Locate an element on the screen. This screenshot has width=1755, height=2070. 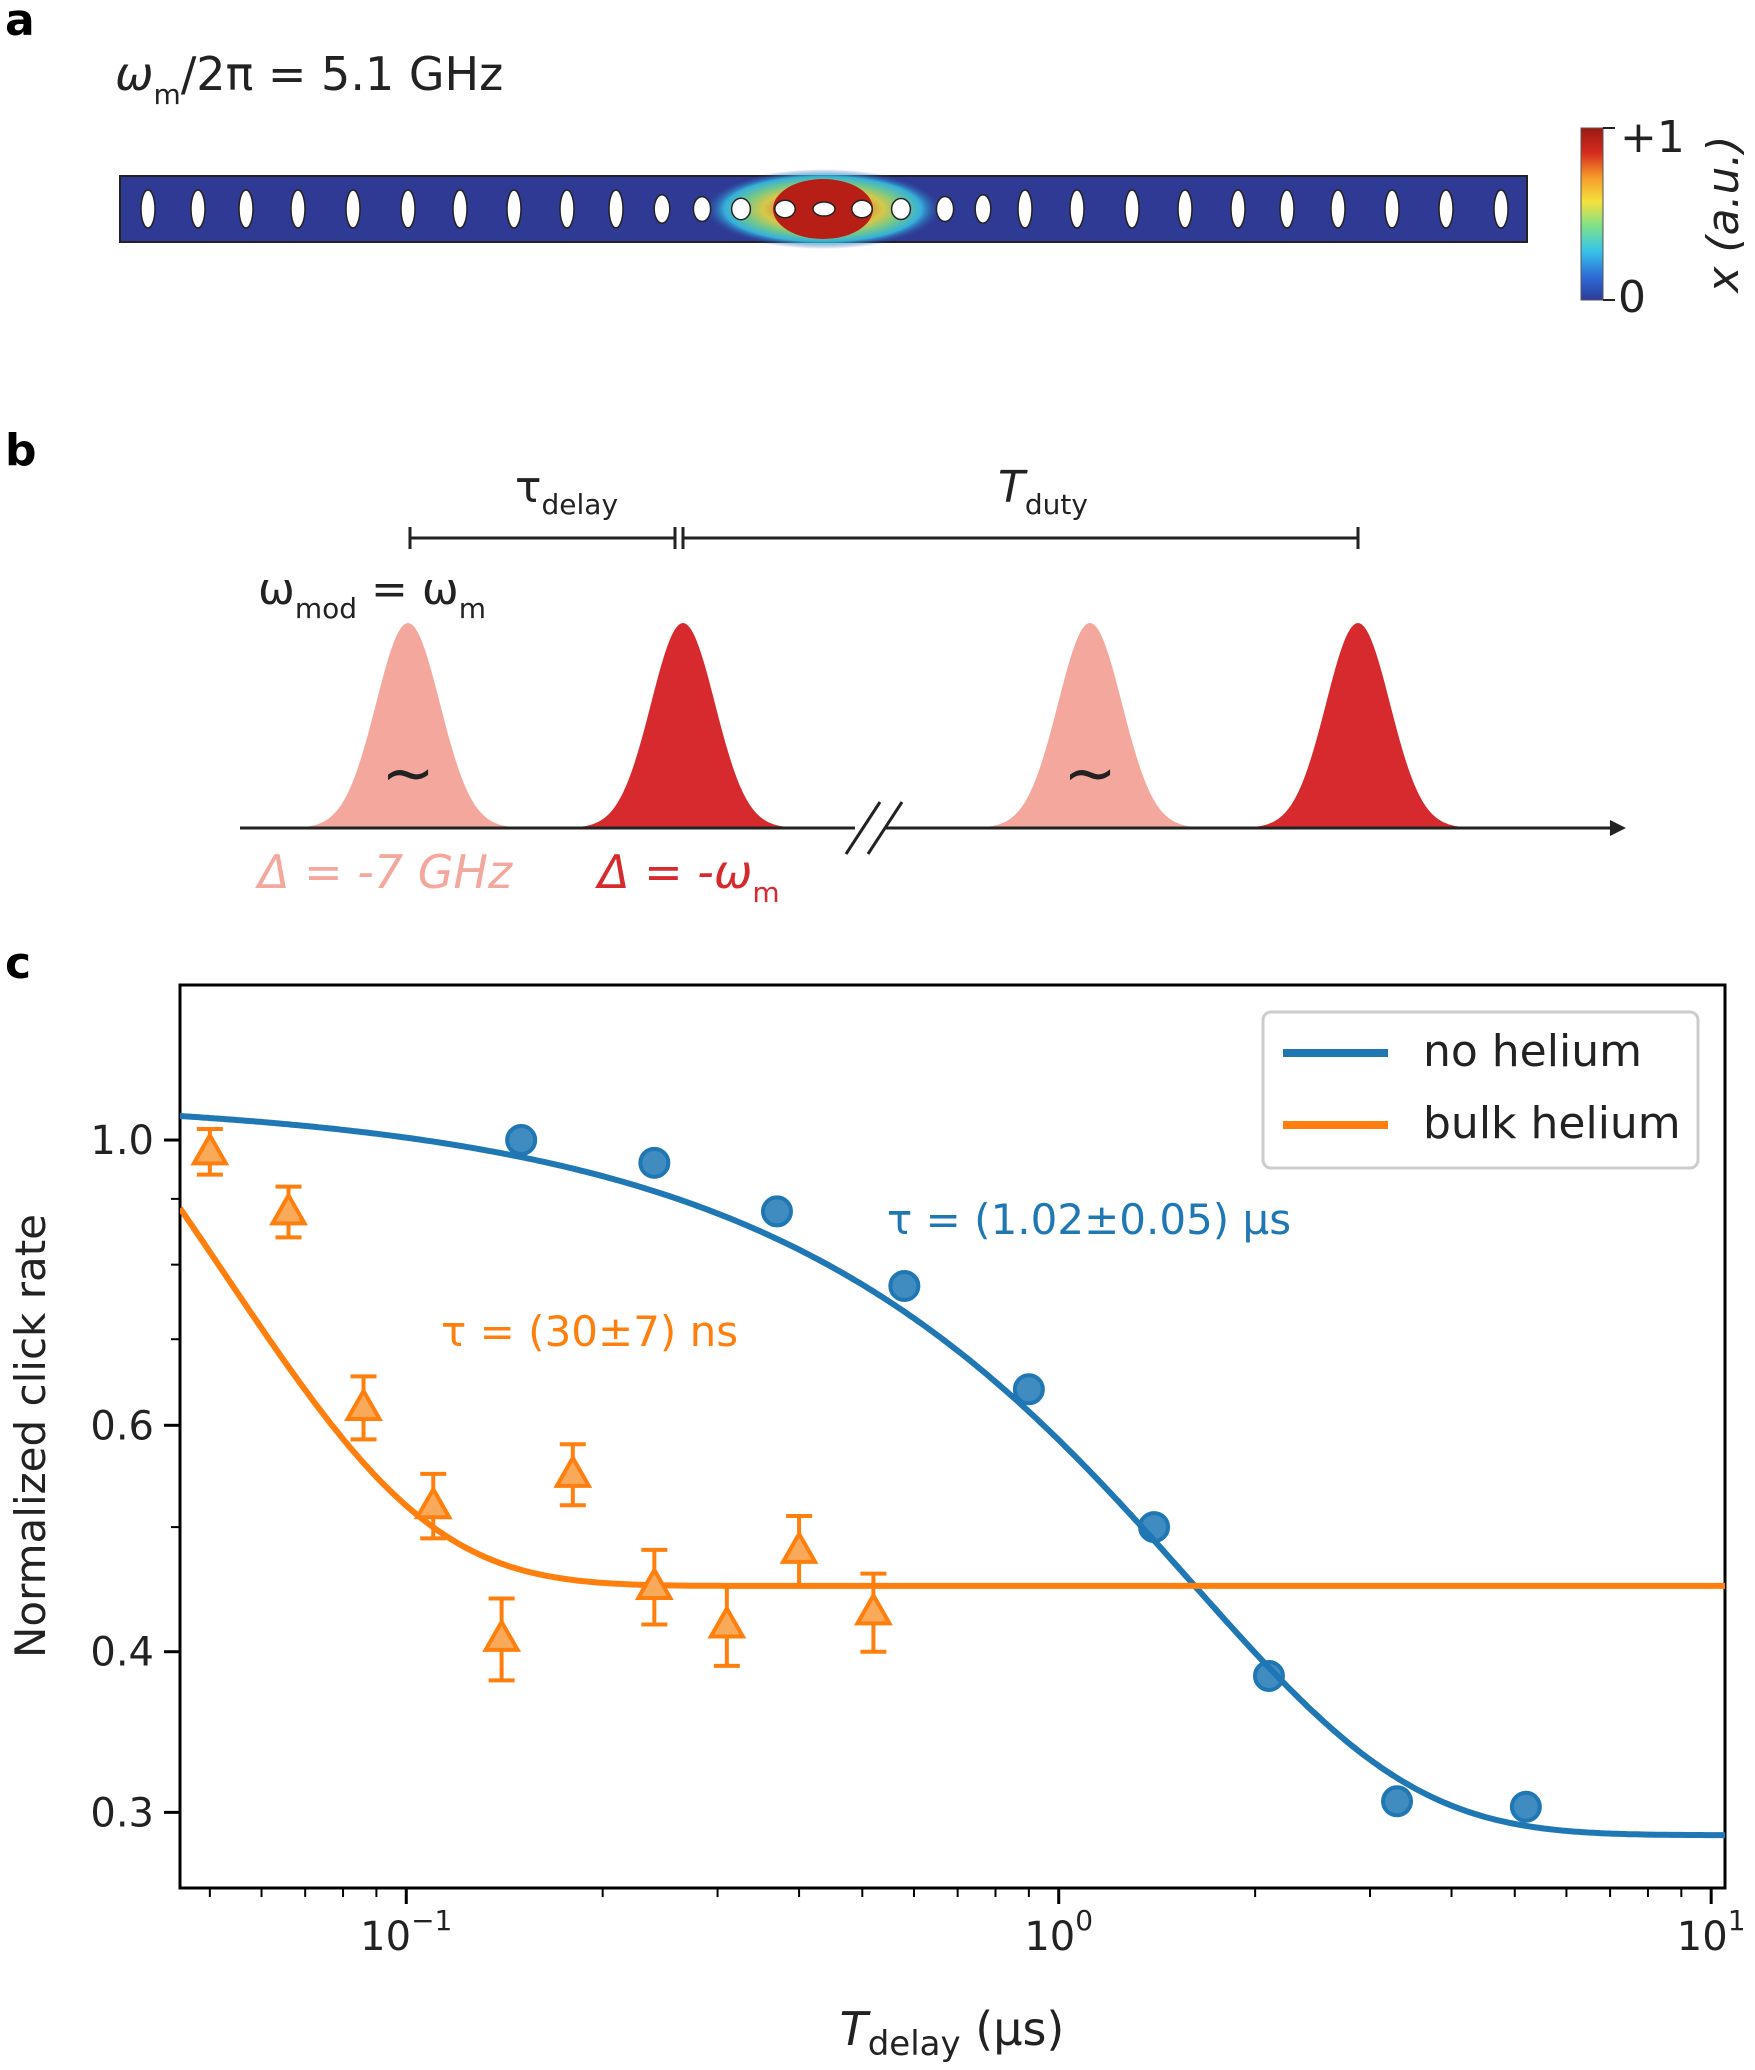
tau-delay-label: τdelay is located at coordinates (566, 491).